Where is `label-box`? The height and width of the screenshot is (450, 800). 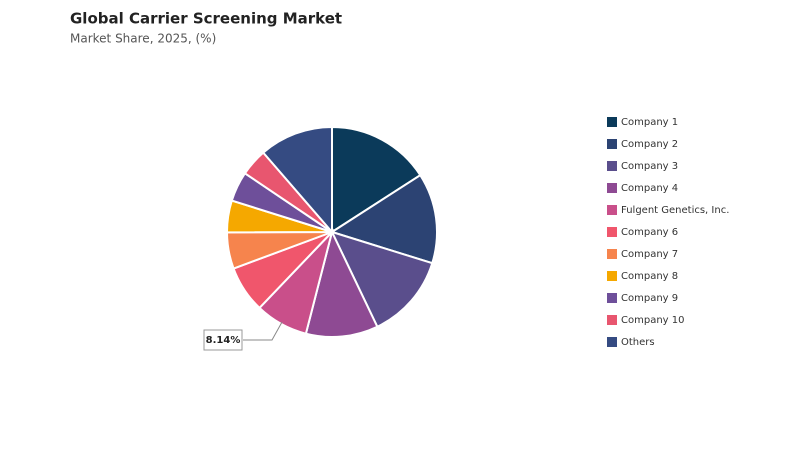
label-box is located at coordinates (223, 340).